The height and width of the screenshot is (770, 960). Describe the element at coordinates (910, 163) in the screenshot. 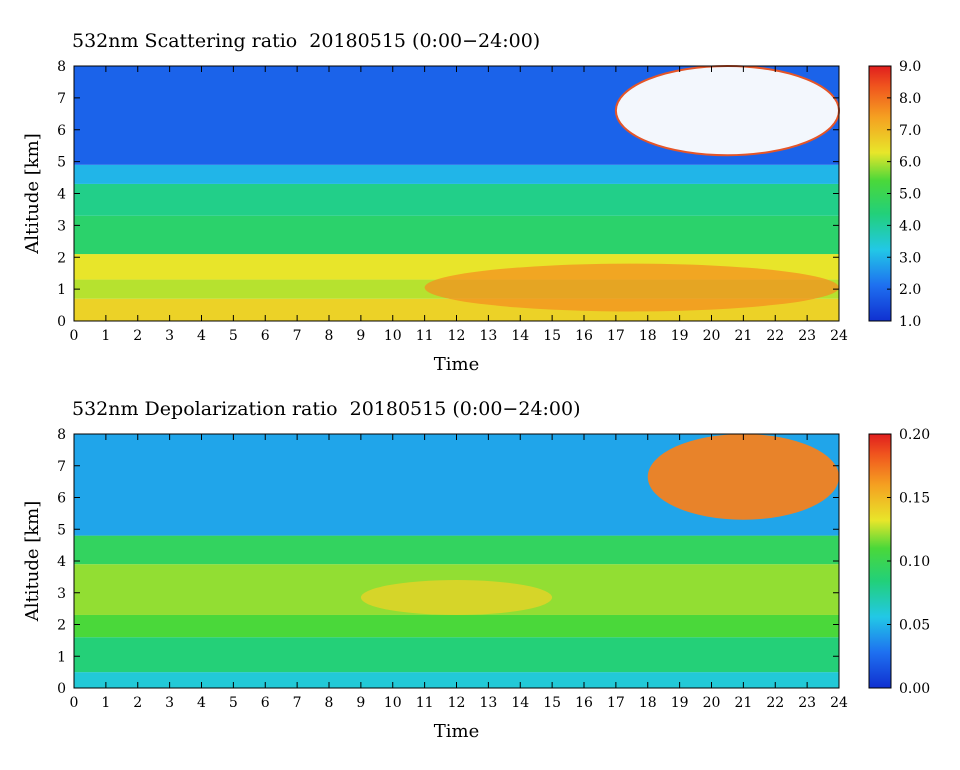

I see `colorbar-tick-label: 6.0` at that location.